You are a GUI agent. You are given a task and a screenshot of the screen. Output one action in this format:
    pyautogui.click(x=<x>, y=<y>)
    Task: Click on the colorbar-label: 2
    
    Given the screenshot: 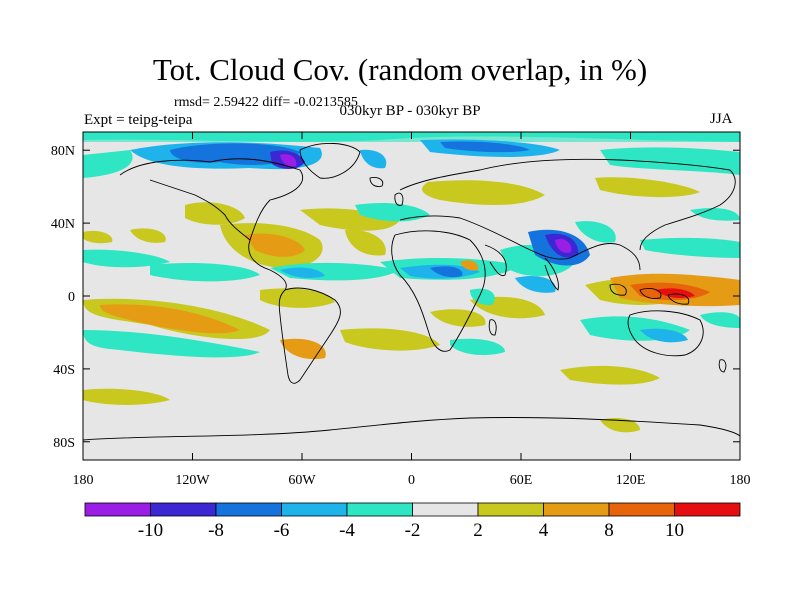 What is the action you would take?
    pyautogui.click(x=478, y=530)
    